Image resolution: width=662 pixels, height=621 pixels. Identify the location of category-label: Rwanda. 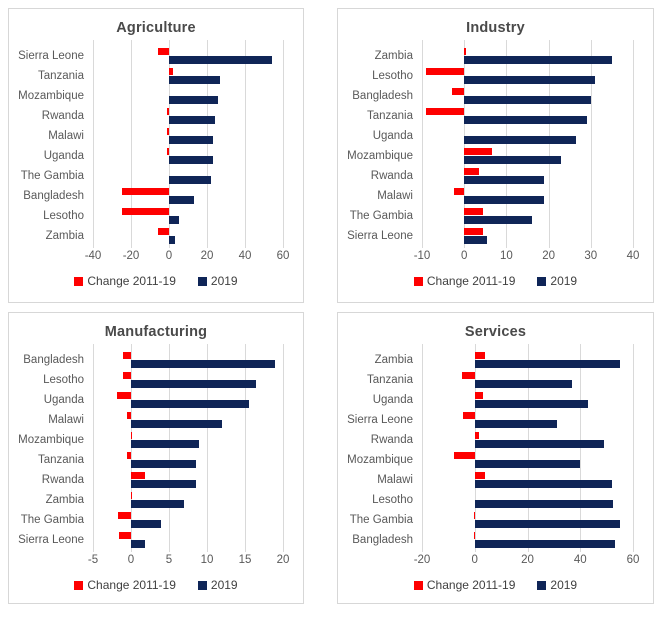
(391, 440).